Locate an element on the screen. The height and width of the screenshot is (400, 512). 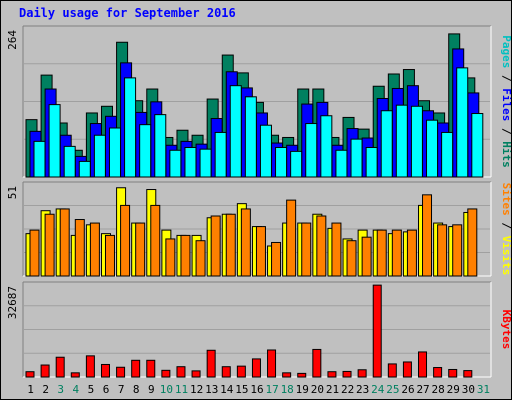
day-label-22: 22 is located at coordinates (347, 389).